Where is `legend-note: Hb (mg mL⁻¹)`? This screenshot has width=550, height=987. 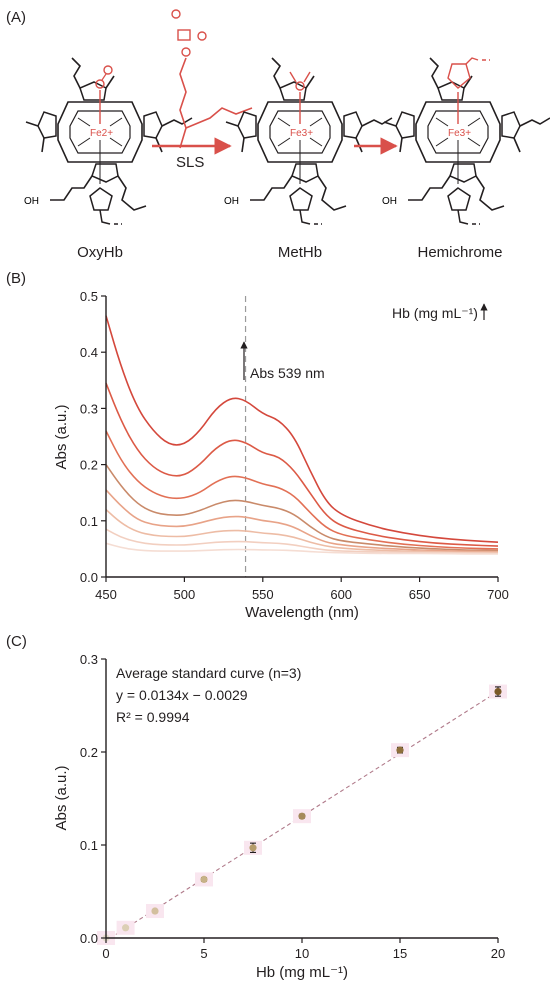 legend-note: Hb (mg mL⁻¹) is located at coordinates (435, 313).